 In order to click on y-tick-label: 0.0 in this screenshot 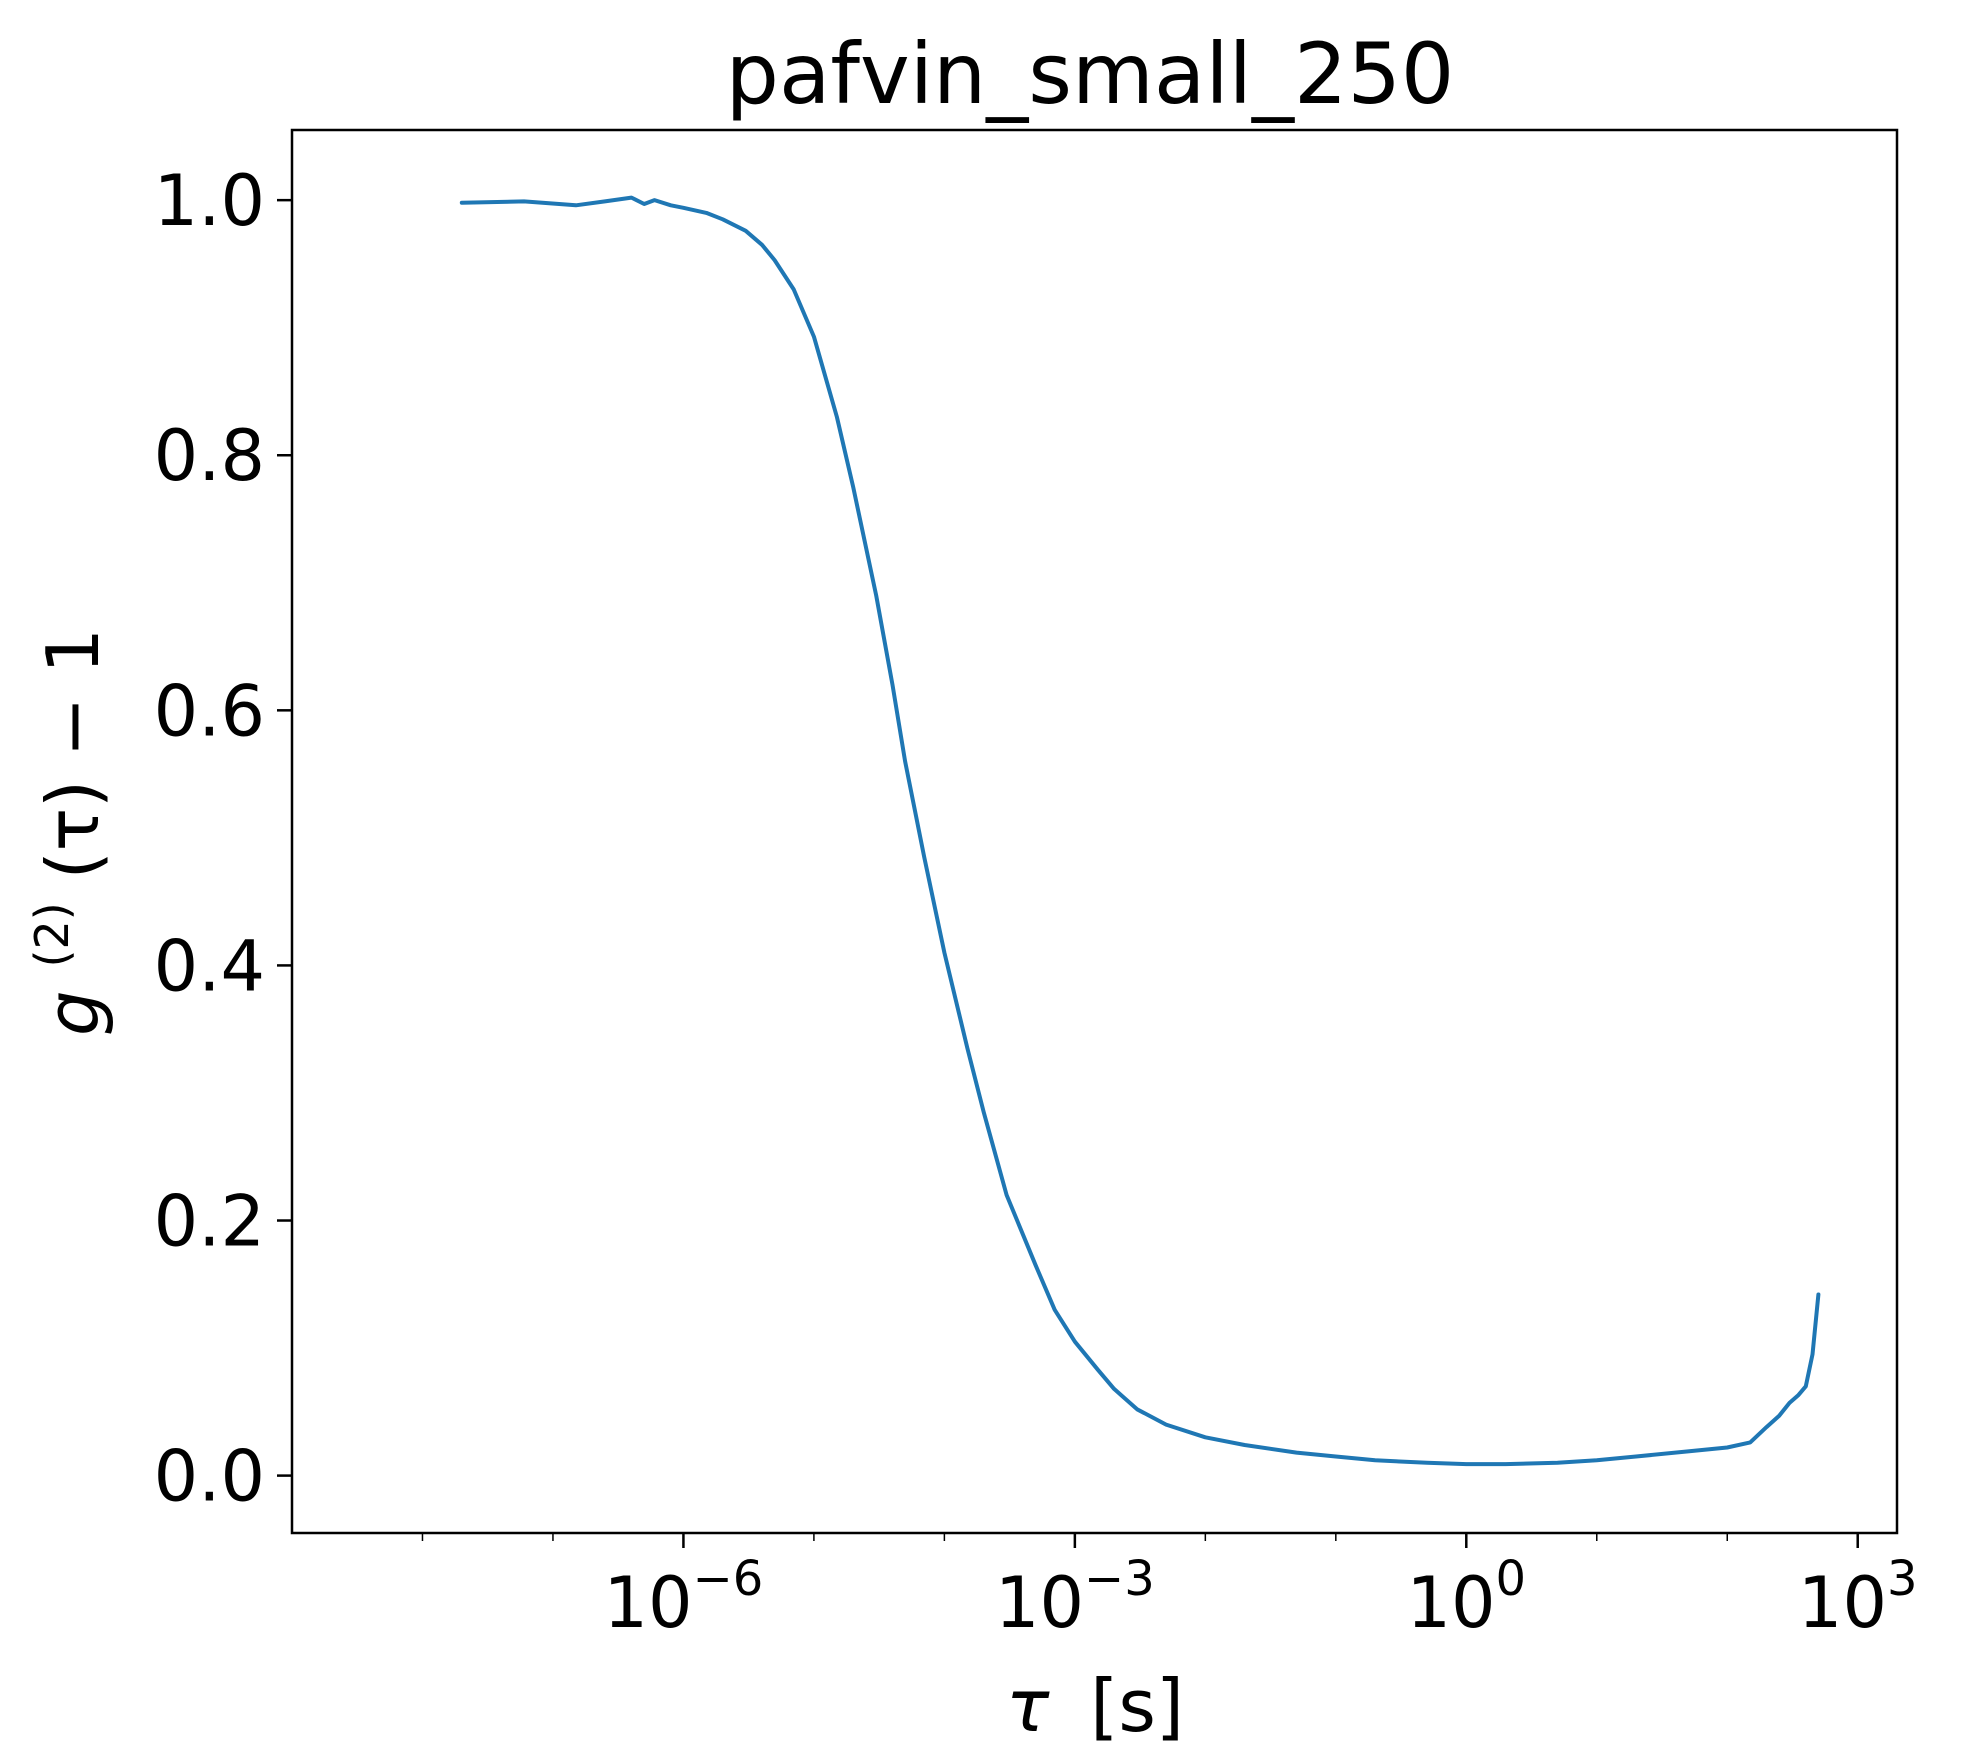, I will do `click(209, 1477)`.